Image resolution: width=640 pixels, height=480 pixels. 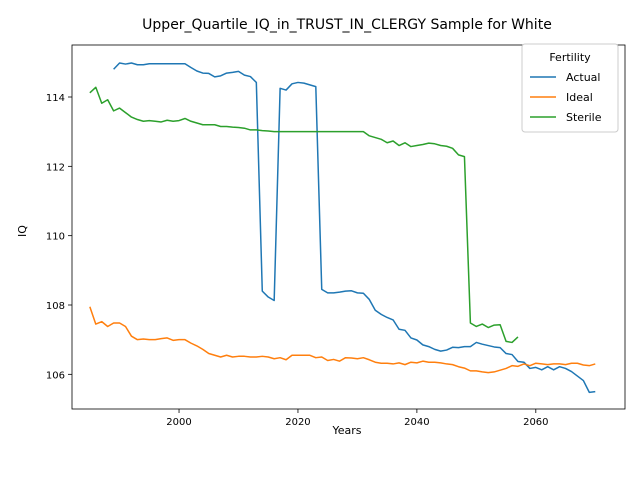 I want to click on x-tick-label: 2060, so click(x=535, y=422).